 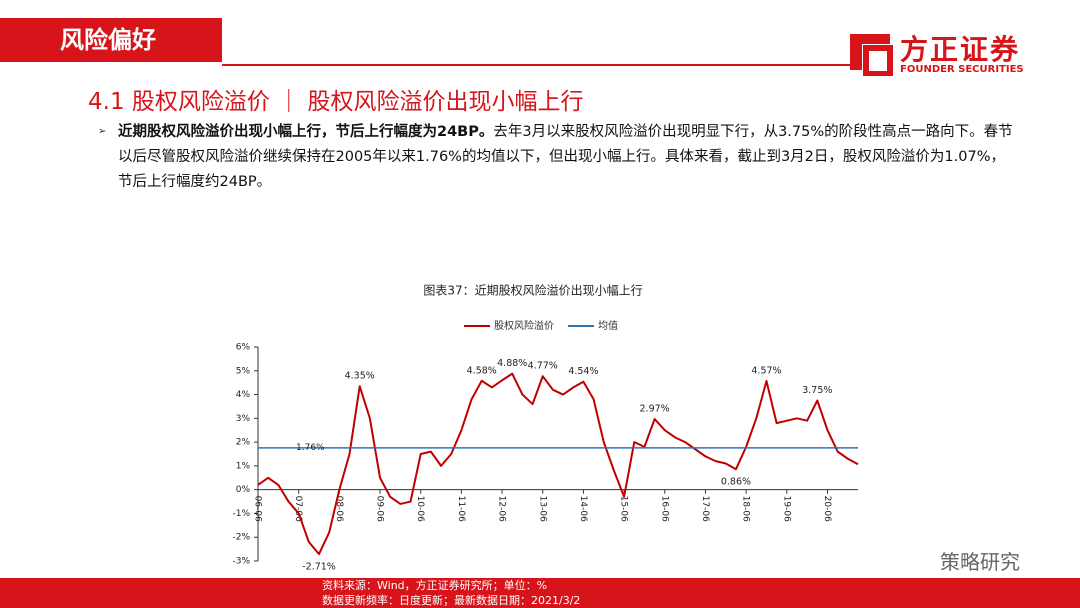 I want to click on y-tick-label: 0%, so click(x=243, y=490).